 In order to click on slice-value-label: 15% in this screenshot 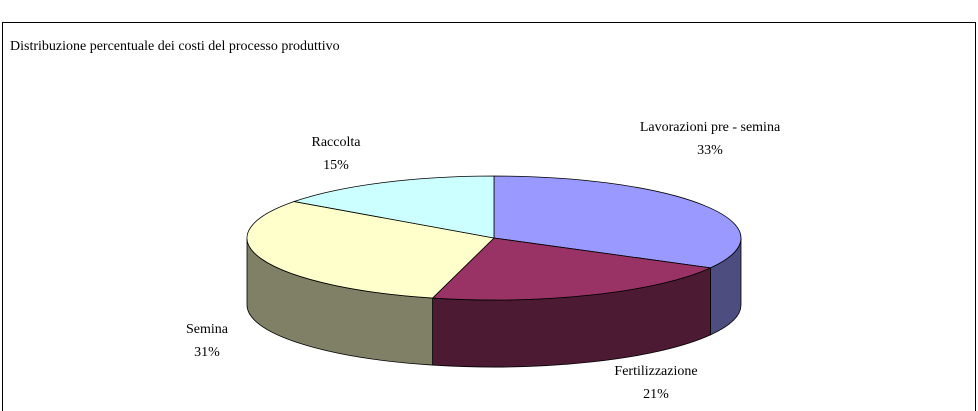, I will do `click(336, 165)`.